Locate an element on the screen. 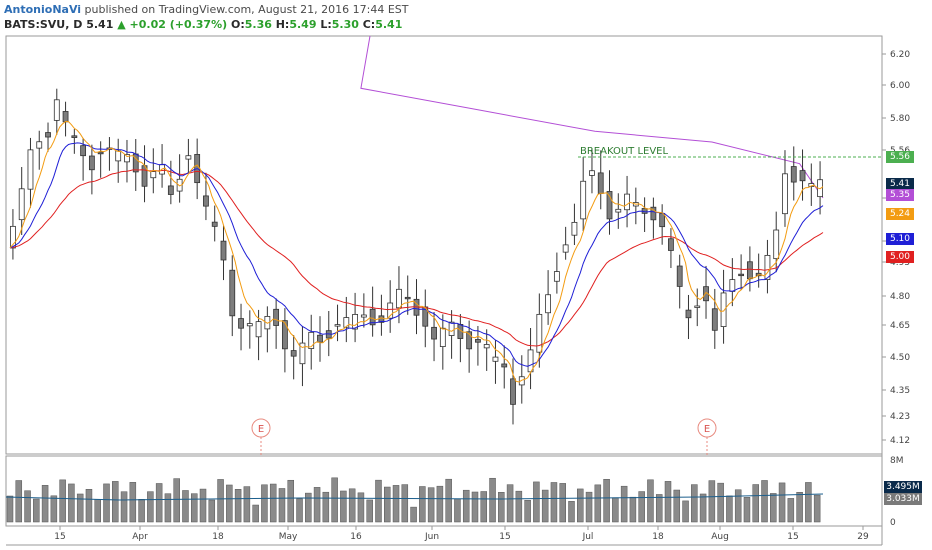  close-label: C: is located at coordinates (369, 24).